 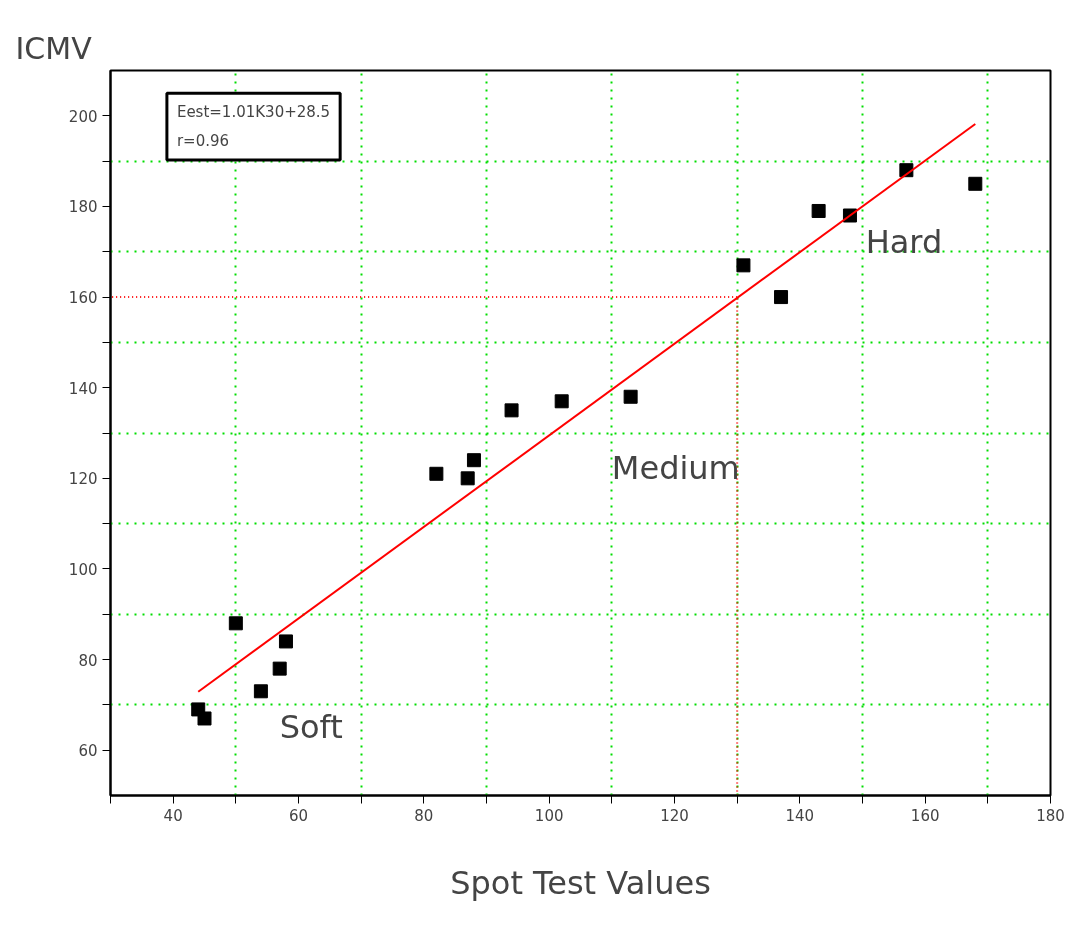 What do you see at coordinates (1050, 815) in the screenshot?
I see `x-tick-label: 180` at bounding box center [1050, 815].